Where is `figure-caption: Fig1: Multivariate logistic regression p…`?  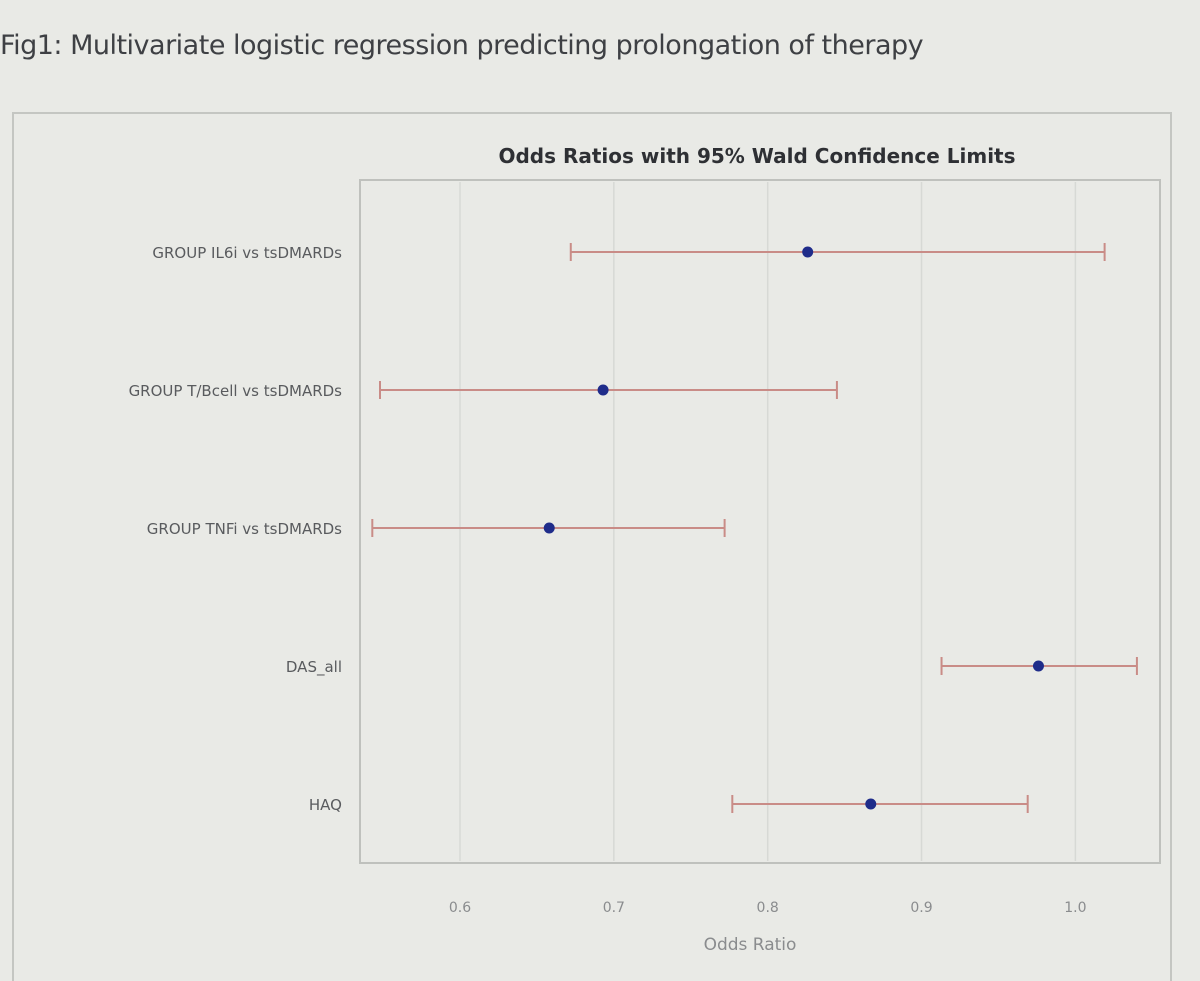 figure-caption: Fig1: Multivariate logistic regression p… is located at coordinates (462, 45).